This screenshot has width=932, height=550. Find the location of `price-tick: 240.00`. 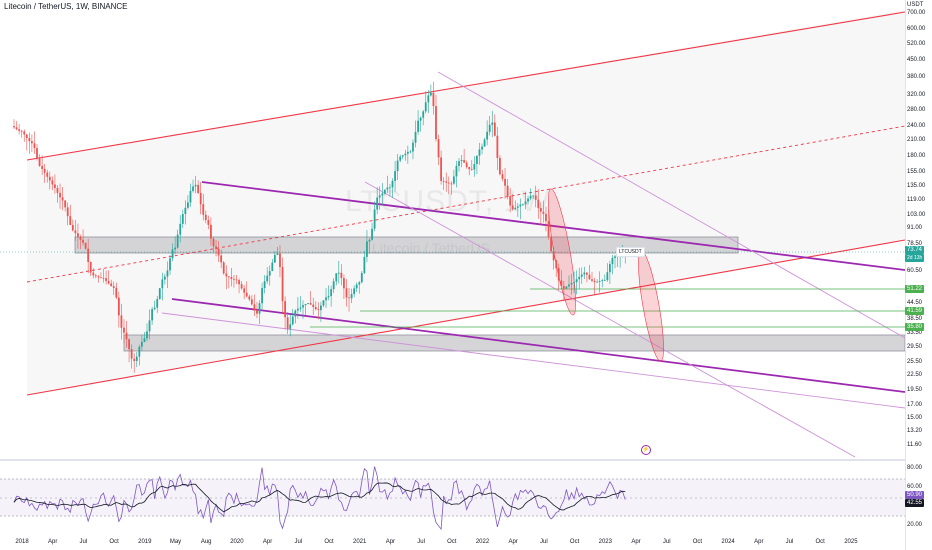

price-tick: 240.00 is located at coordinates (916, 125).